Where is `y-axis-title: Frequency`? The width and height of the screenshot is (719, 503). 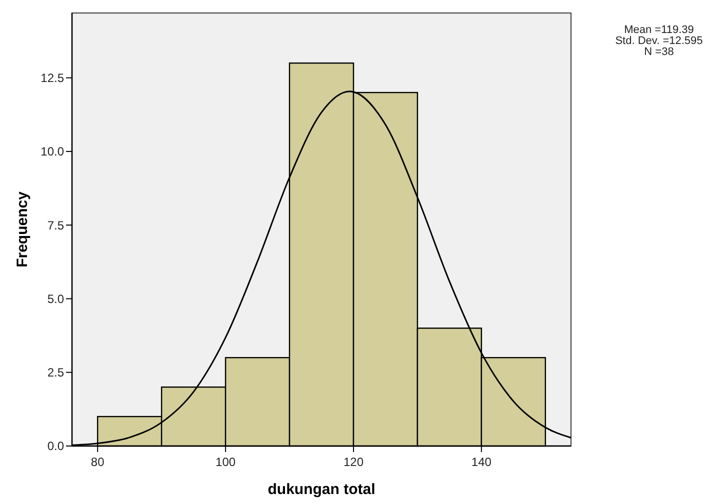 y-axis-title: Frequency is located at coordinates (22, 229).